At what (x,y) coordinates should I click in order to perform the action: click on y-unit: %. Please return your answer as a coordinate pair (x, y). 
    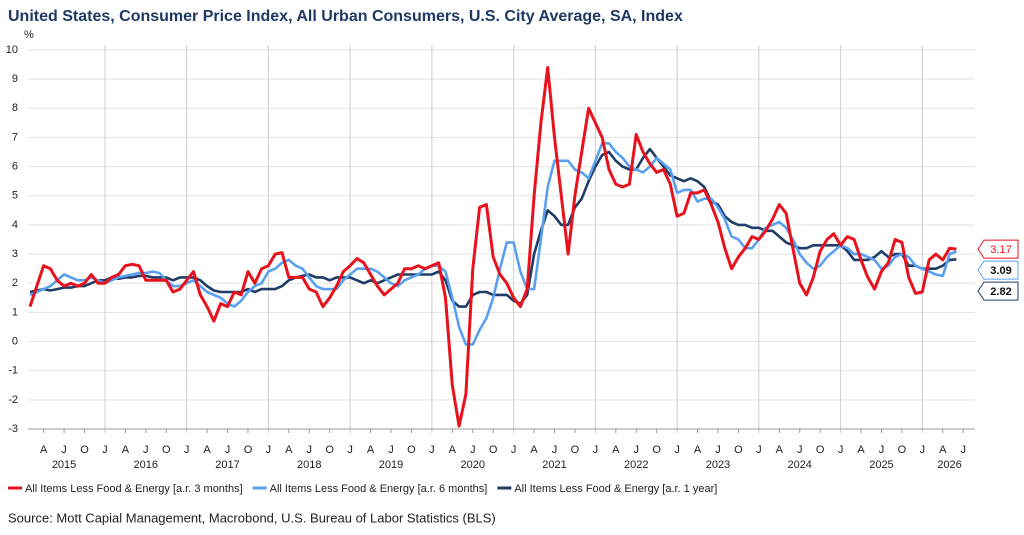
    Looking at the image, I should click on (29, 35).